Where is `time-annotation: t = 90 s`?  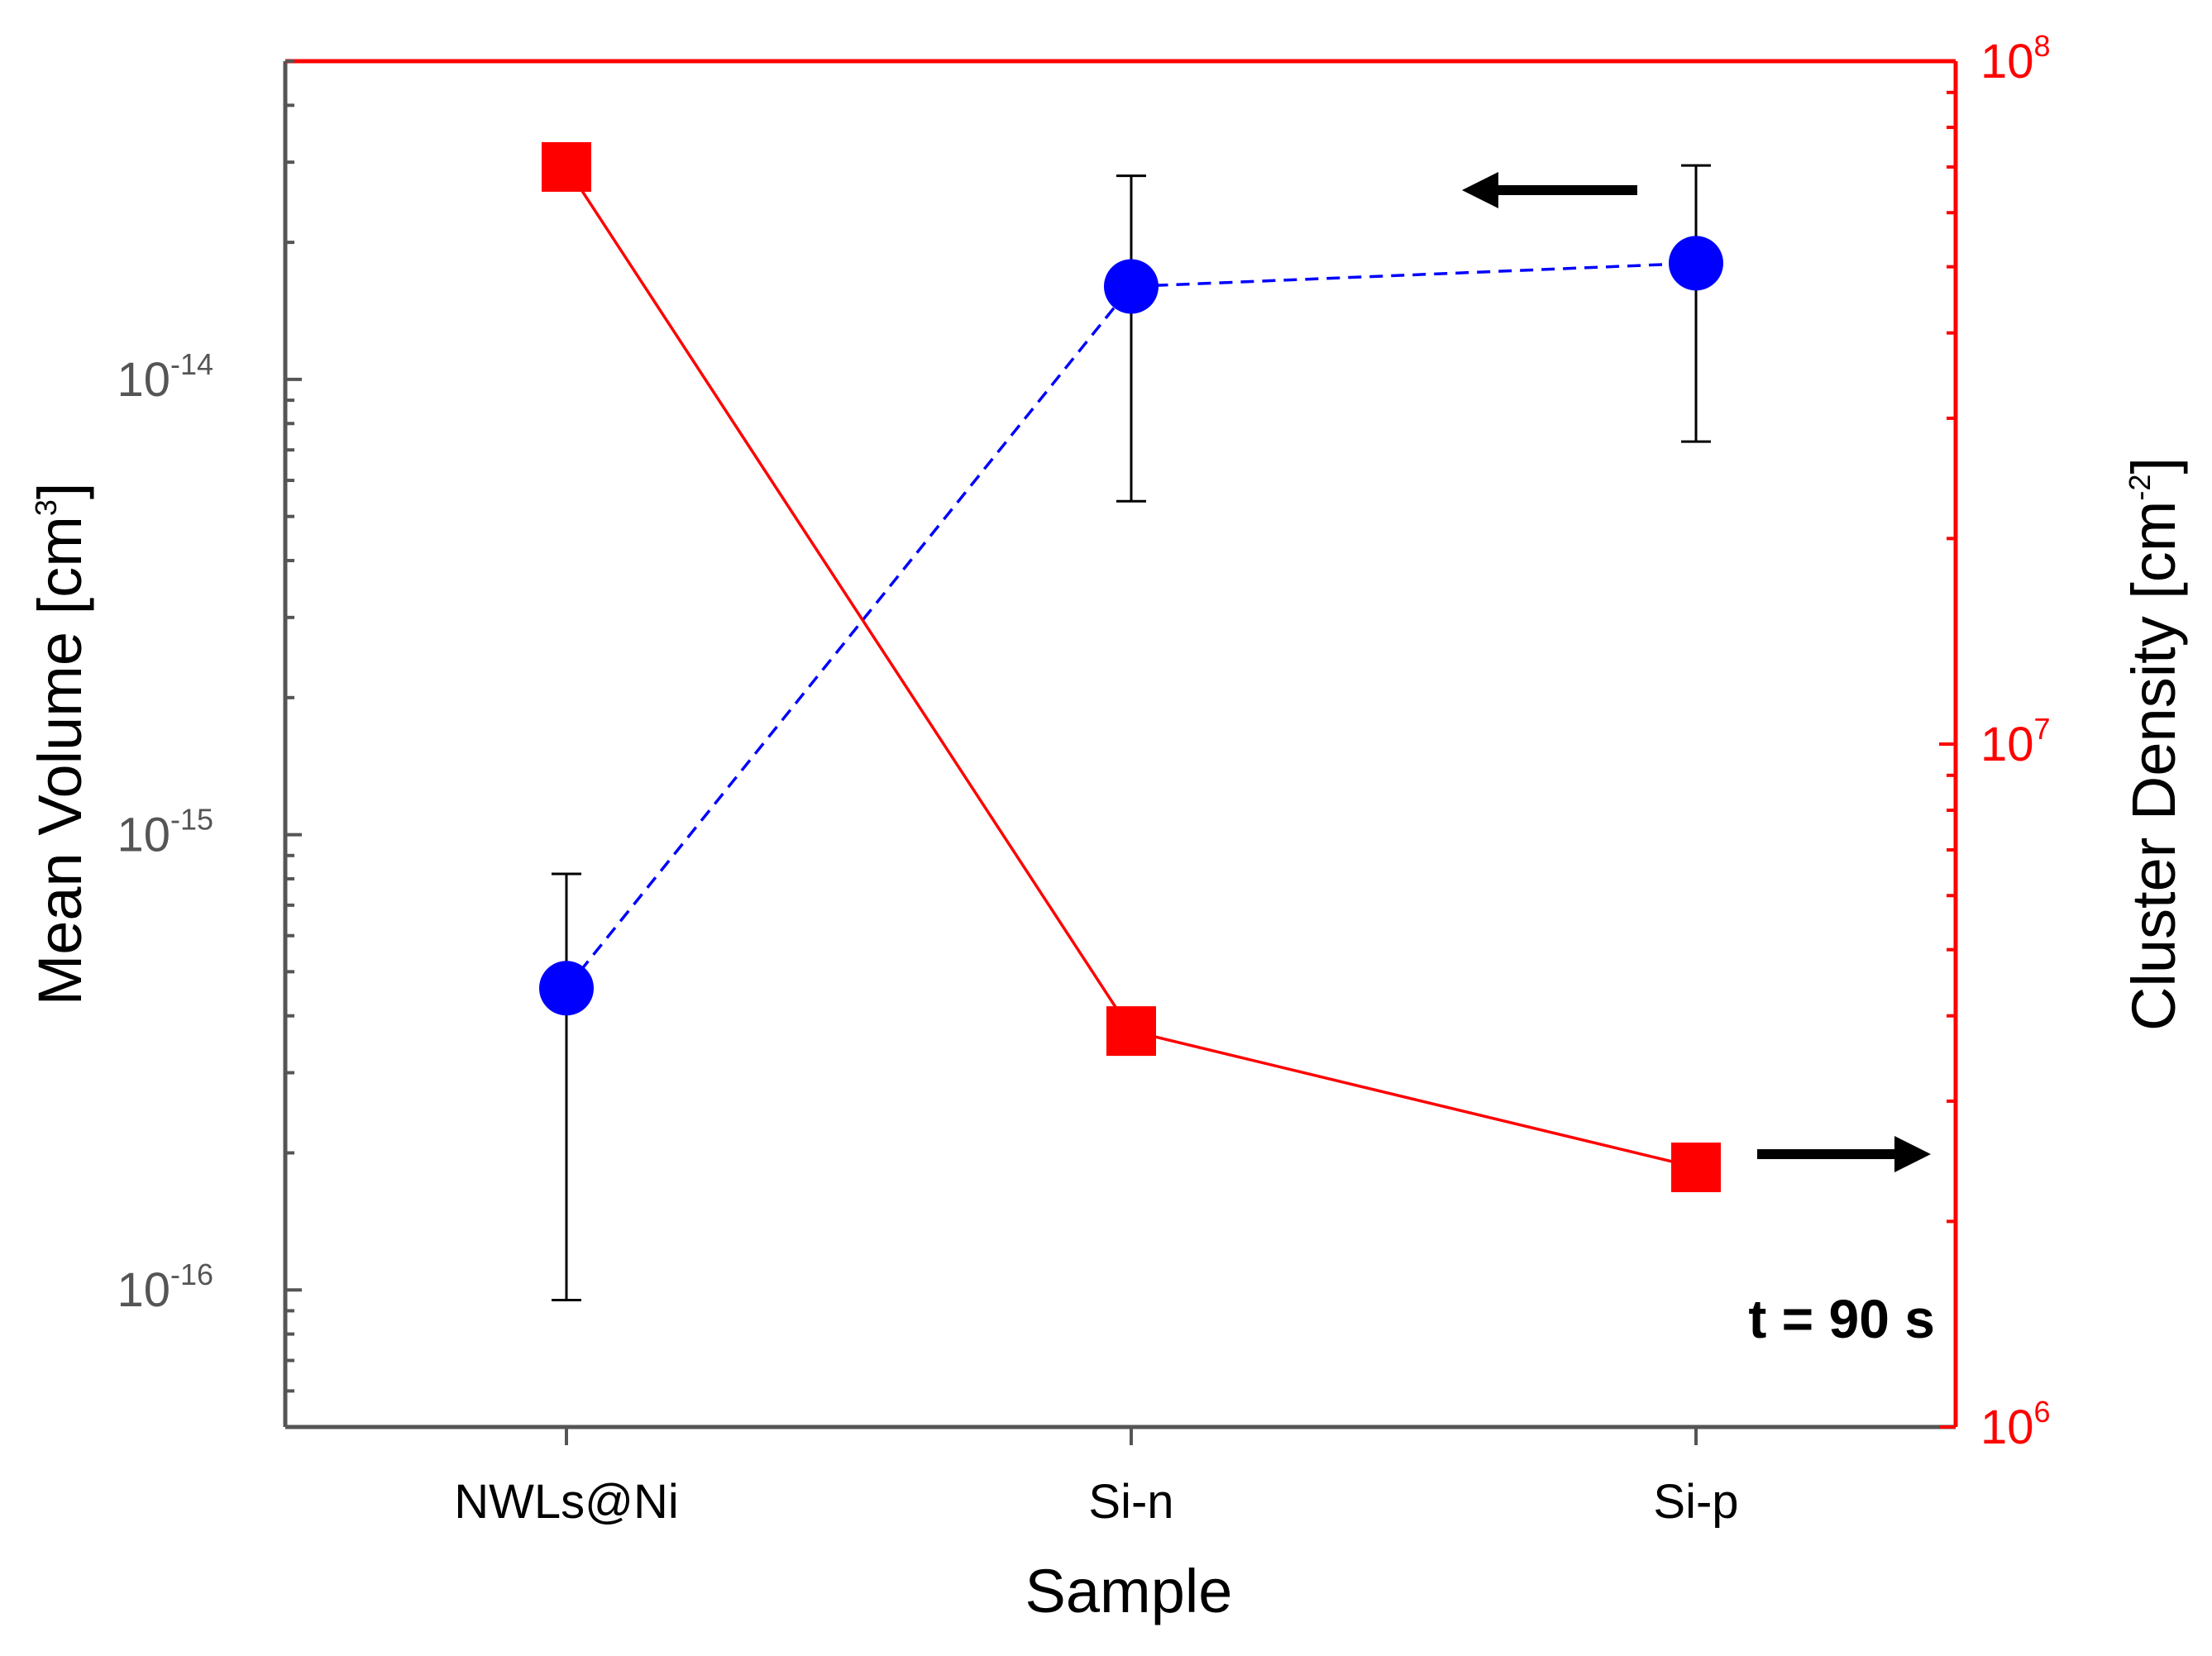
time-annotation: t = 90 s is located at coordinates (1842, 1318).